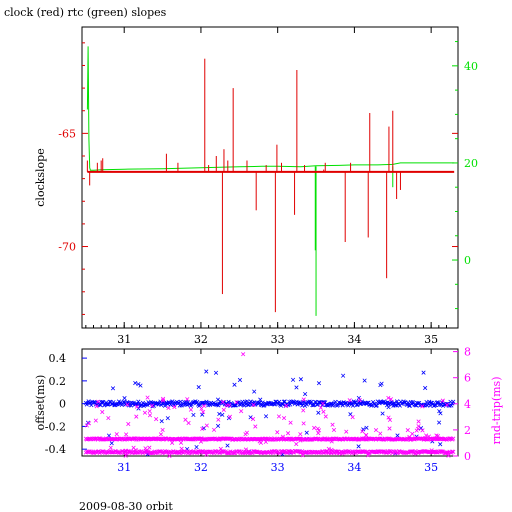 The image size is (512, 512). Describe the element at coordinates (467, 430) in the screenshot. I see `rndtrip-tick-label: 2` at that location.